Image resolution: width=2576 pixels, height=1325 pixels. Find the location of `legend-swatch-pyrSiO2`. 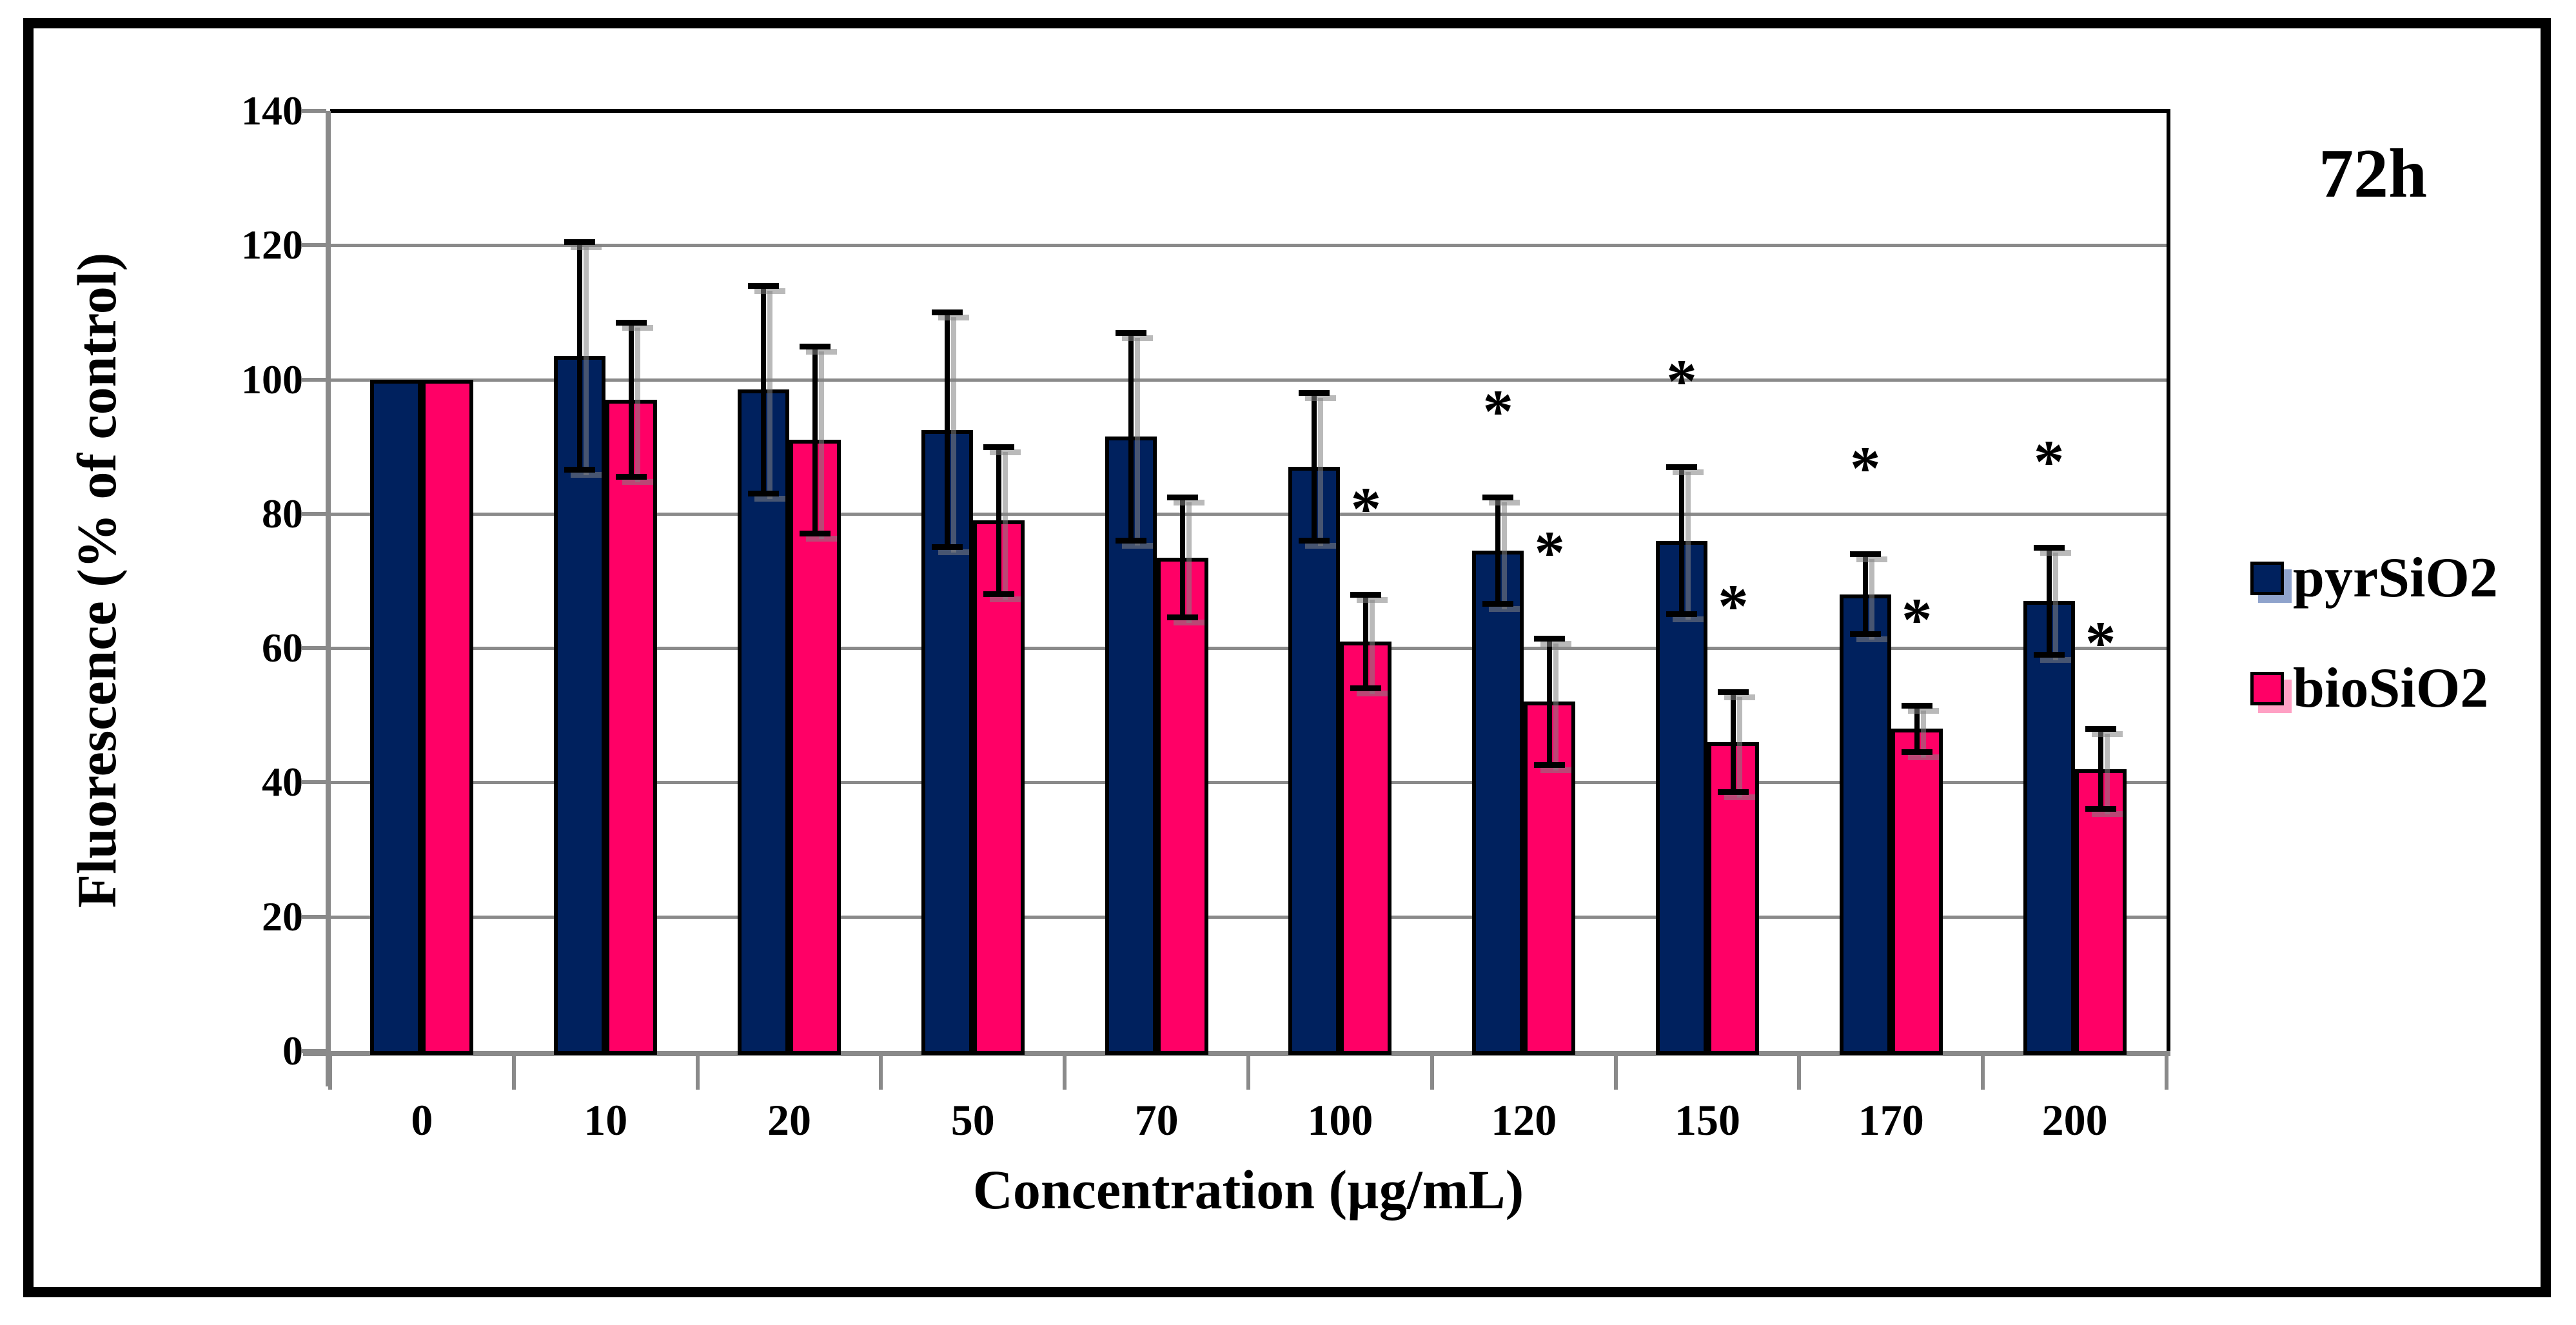

legend-swatch-pyrSiO2 is located at coordinates (2267, 578).